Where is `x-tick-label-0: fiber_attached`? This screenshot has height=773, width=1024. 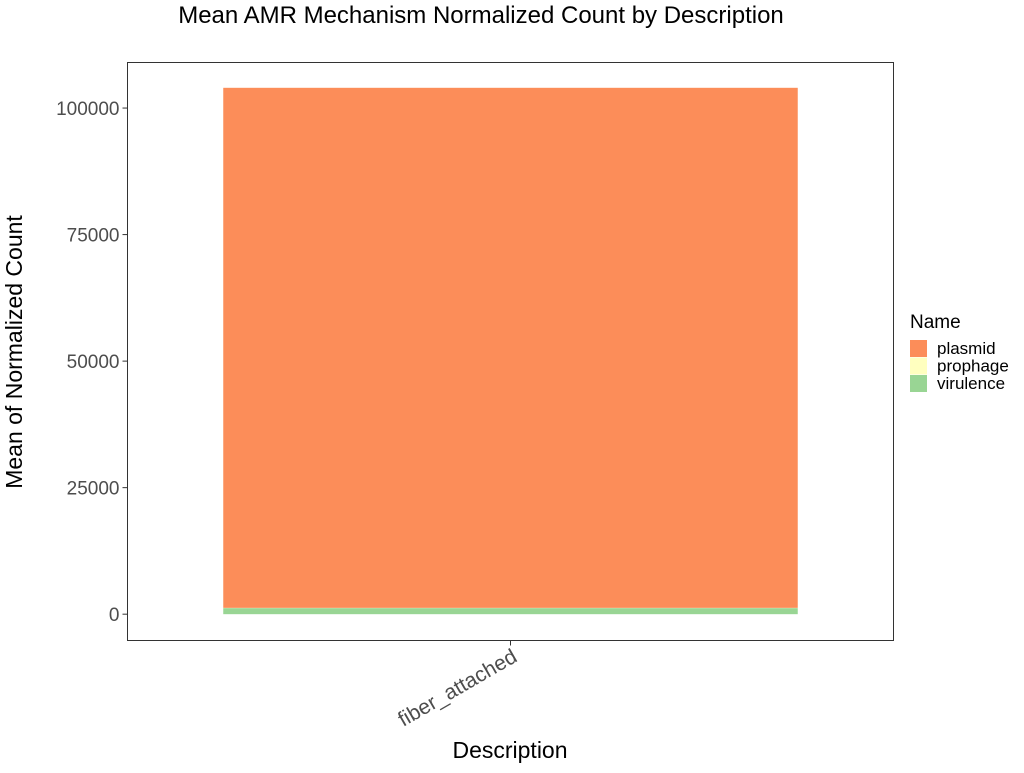 x-tick-label-0: fiber_attached is located at coordinates (457, 688).